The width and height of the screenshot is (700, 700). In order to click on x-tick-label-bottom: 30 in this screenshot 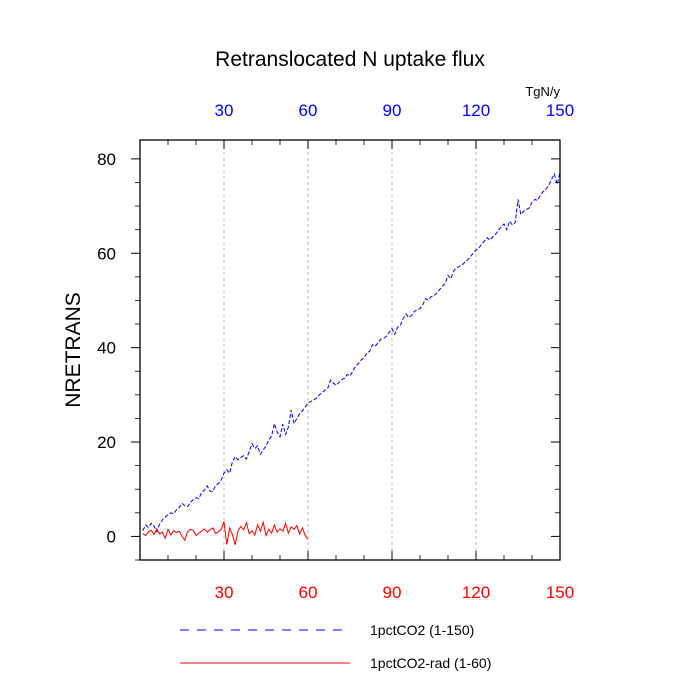, I will do `click(224, 592)`.